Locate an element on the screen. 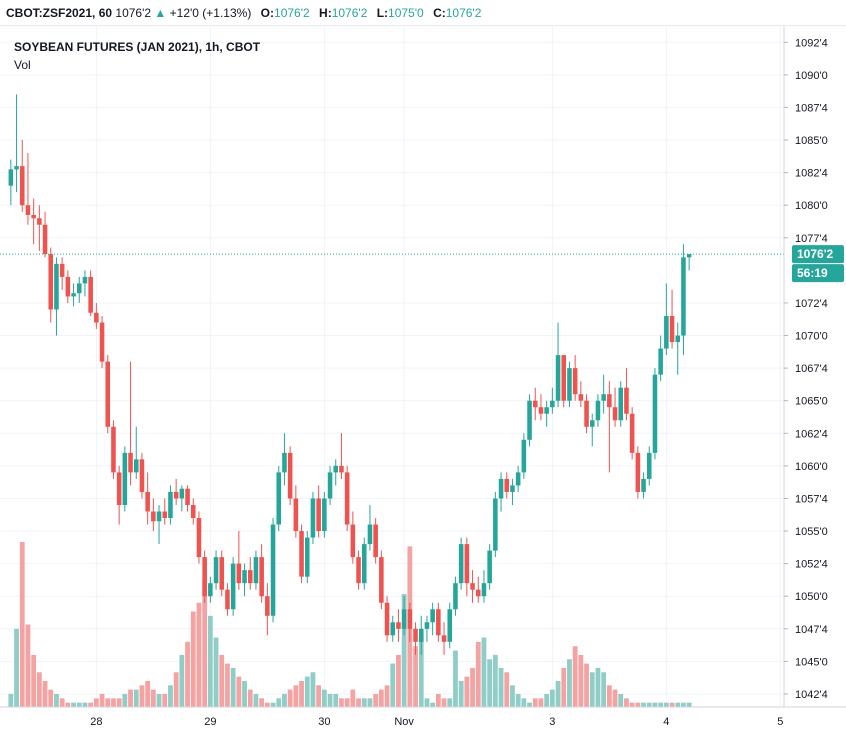 This screenshot has height=744, width=846. price-tick-label: 1087'4 is located at coordinates (811, 108).